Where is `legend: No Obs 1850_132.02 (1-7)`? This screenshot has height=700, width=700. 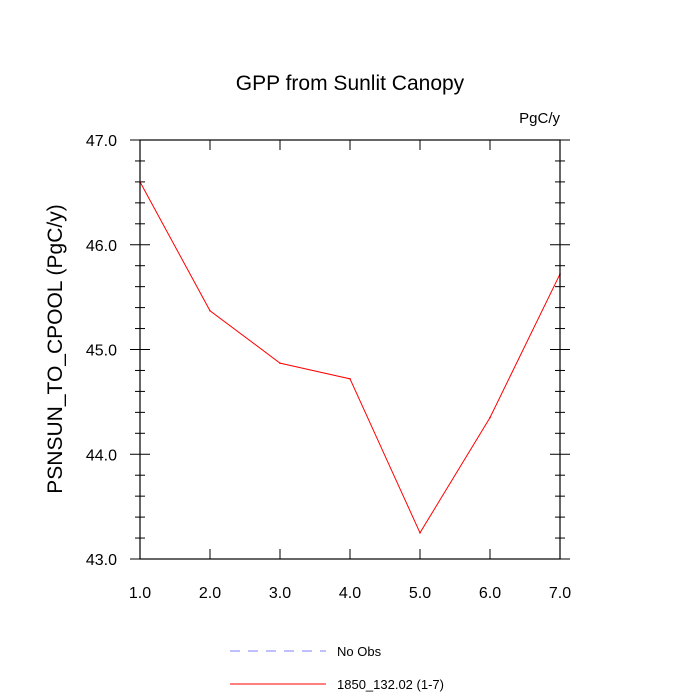
legend: No Obs 1850_132.02 (1-7) is located at coordinates (337, 668).